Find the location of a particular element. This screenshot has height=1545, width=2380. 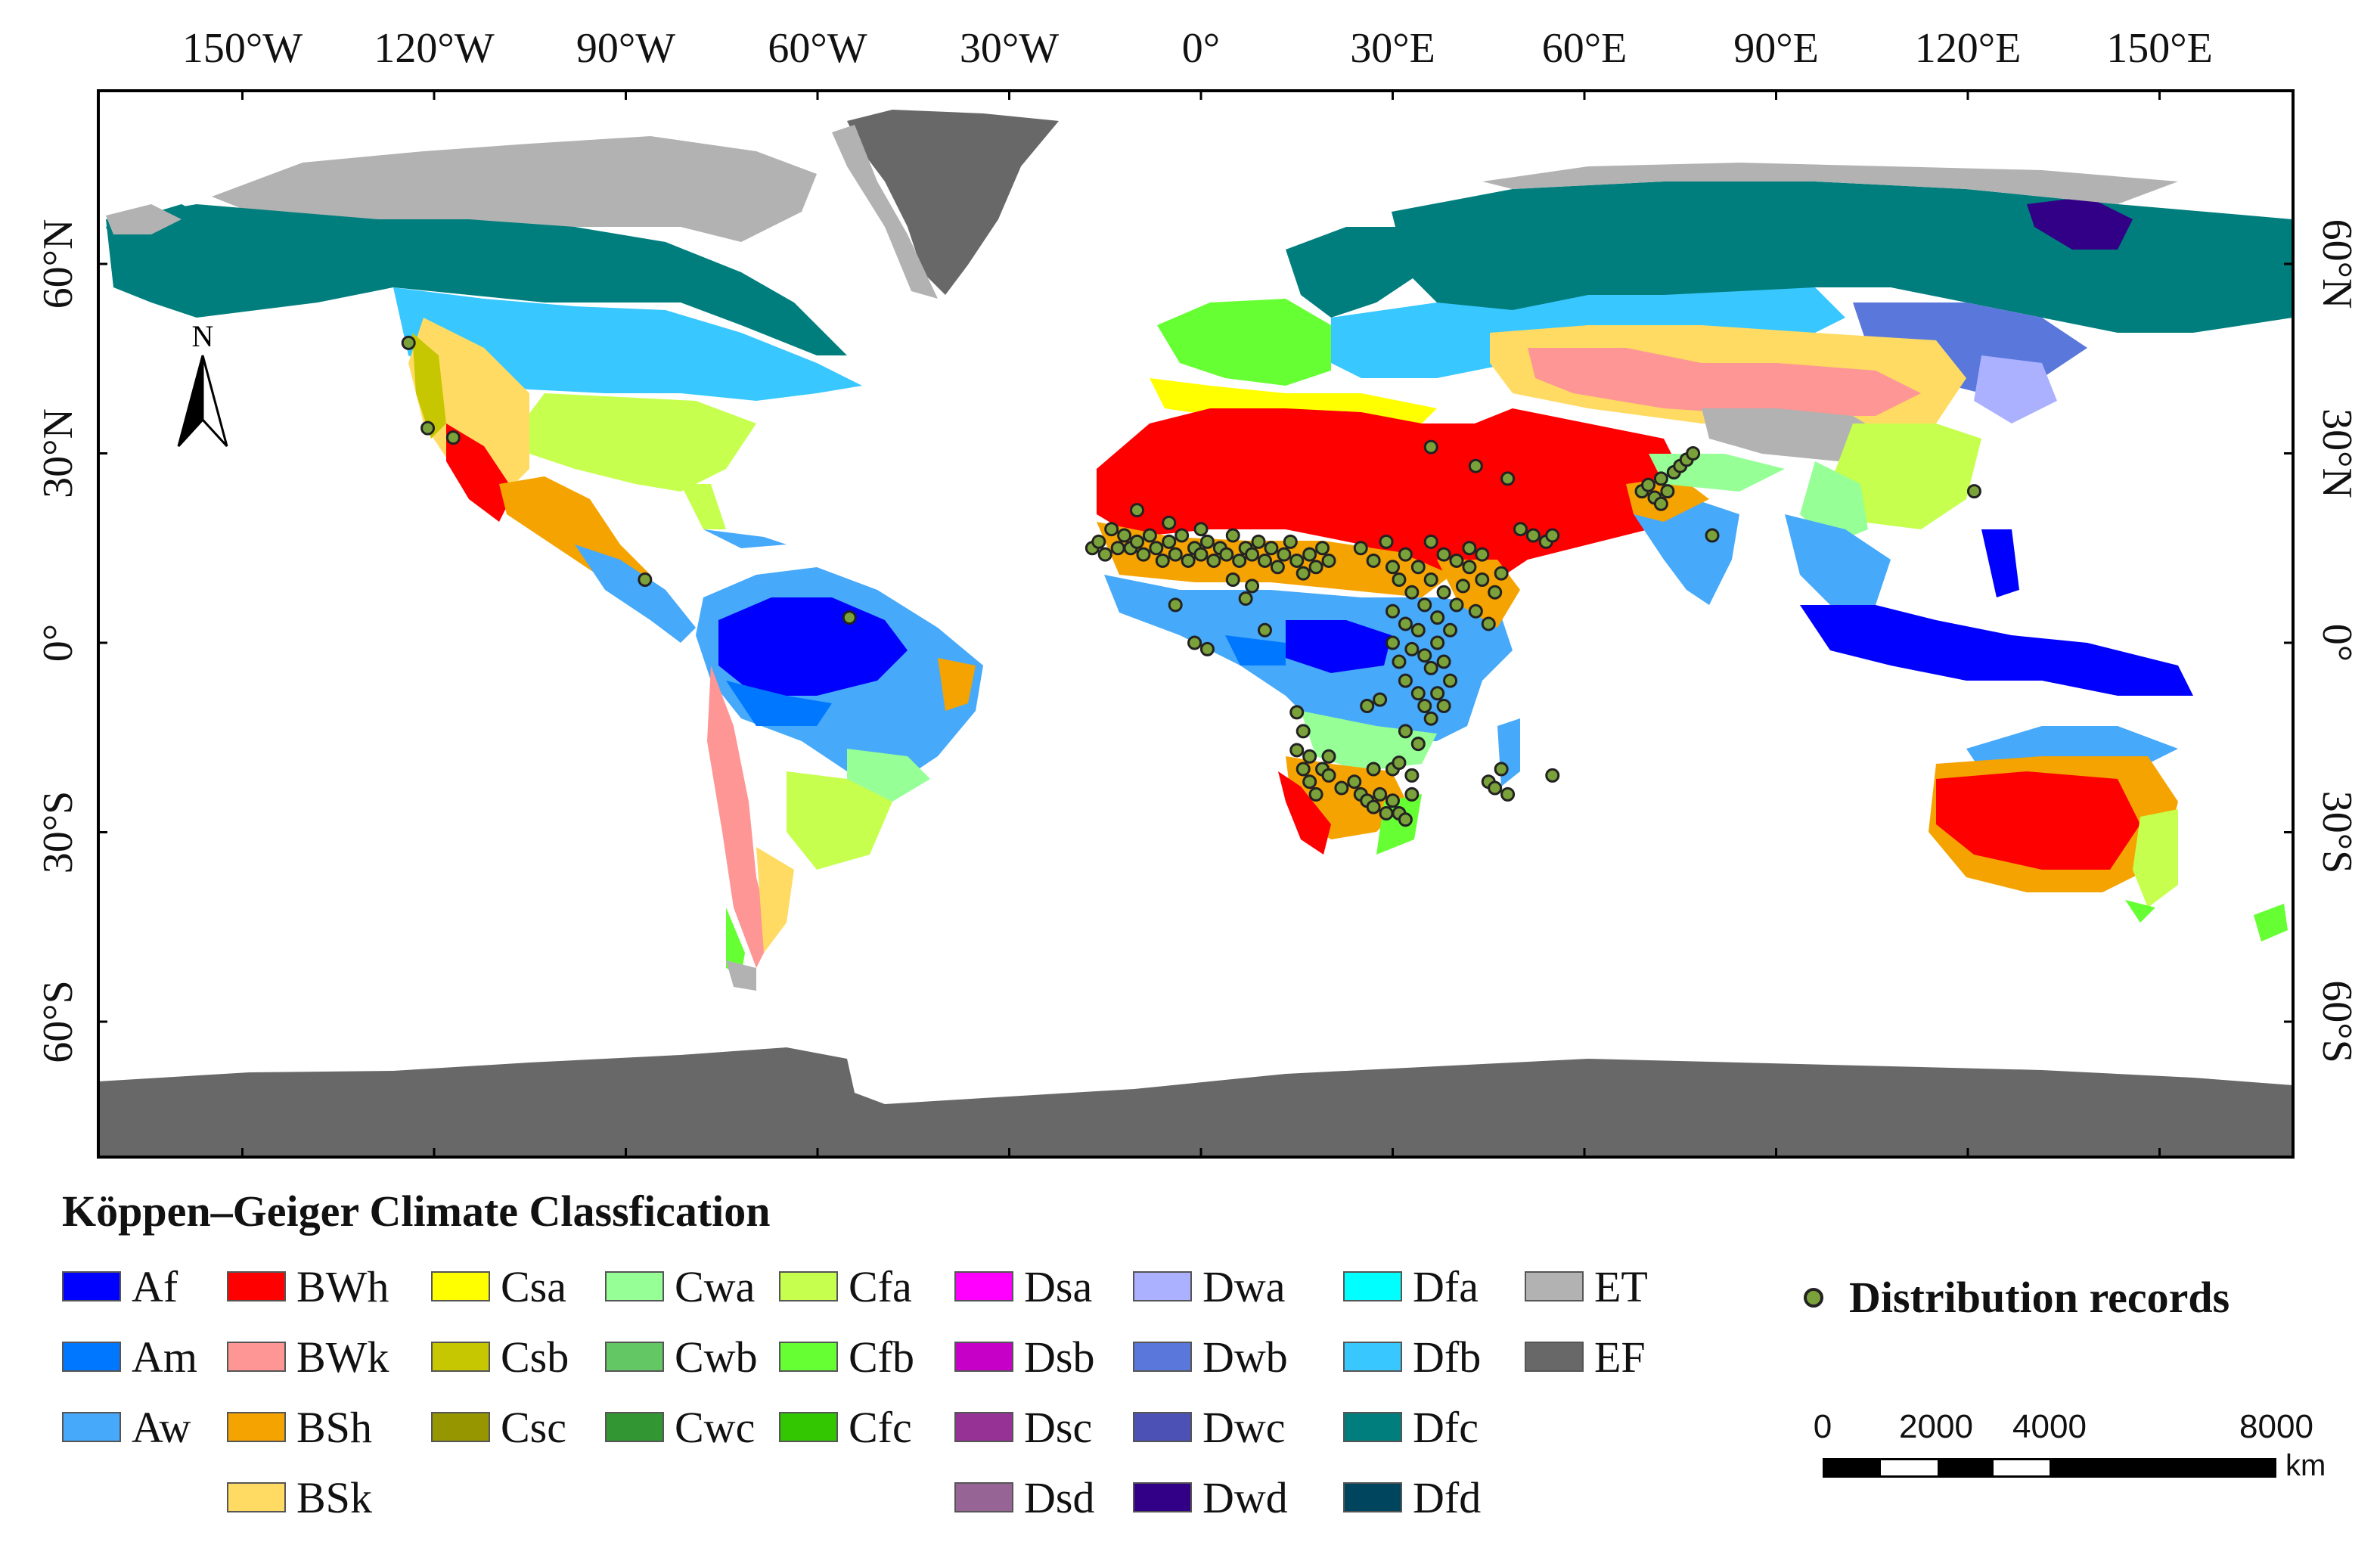

legend-code: Csb is located at coordinates (535, 1357).